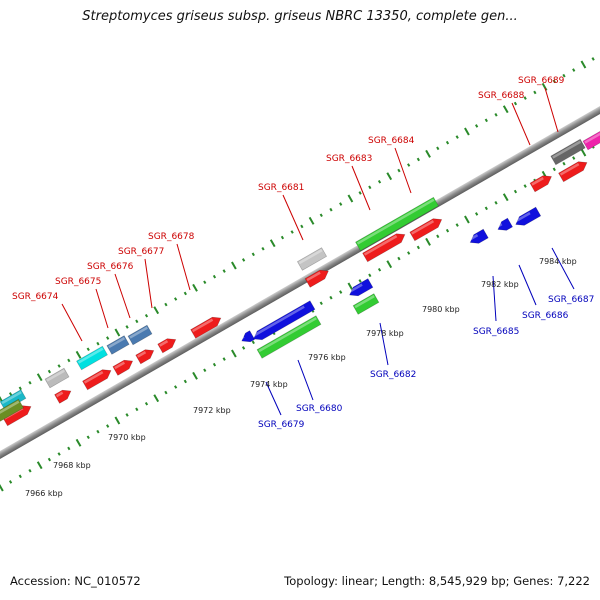 This screenshot has height=600, width=600. I want to click on gene-label: SGR_6677, so click(141, 252).